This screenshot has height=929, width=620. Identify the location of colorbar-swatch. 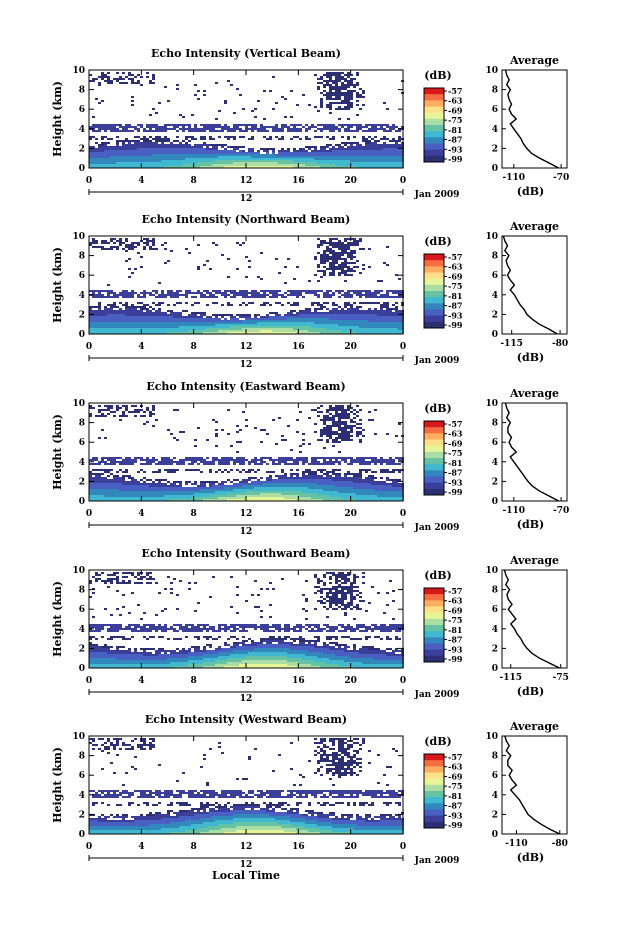
(434, 134).